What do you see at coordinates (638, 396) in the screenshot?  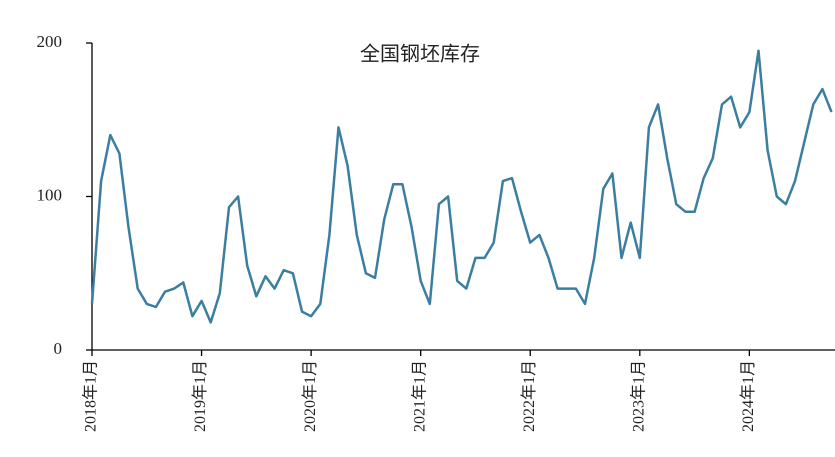 I see `x-tick-label: 2023年1月` at bounding box center [638, 396].